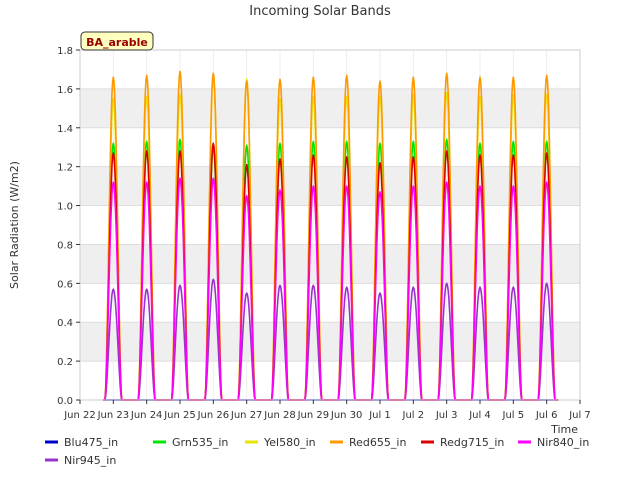  What do you see at coordinates (65, 168) in the screenshot?
I see `y-tick-label: 1.2` at bounding box center [65, 168].